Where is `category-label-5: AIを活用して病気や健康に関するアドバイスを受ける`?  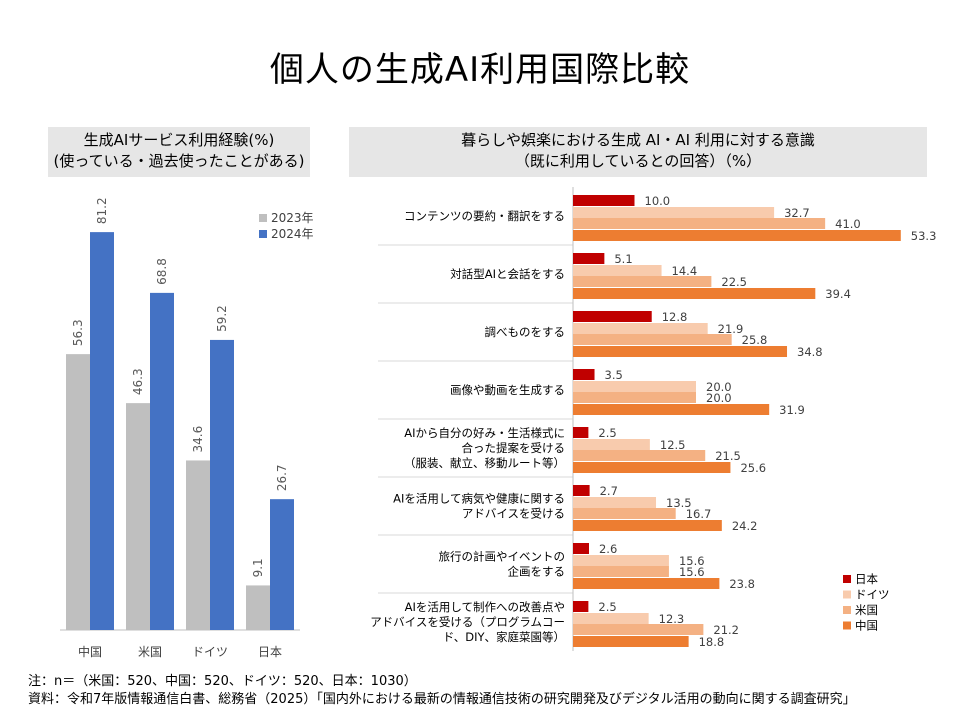
category-label-5: AIを活用して病気や健康に関するアドバイスを受ける is located at coordinates (479, 506).